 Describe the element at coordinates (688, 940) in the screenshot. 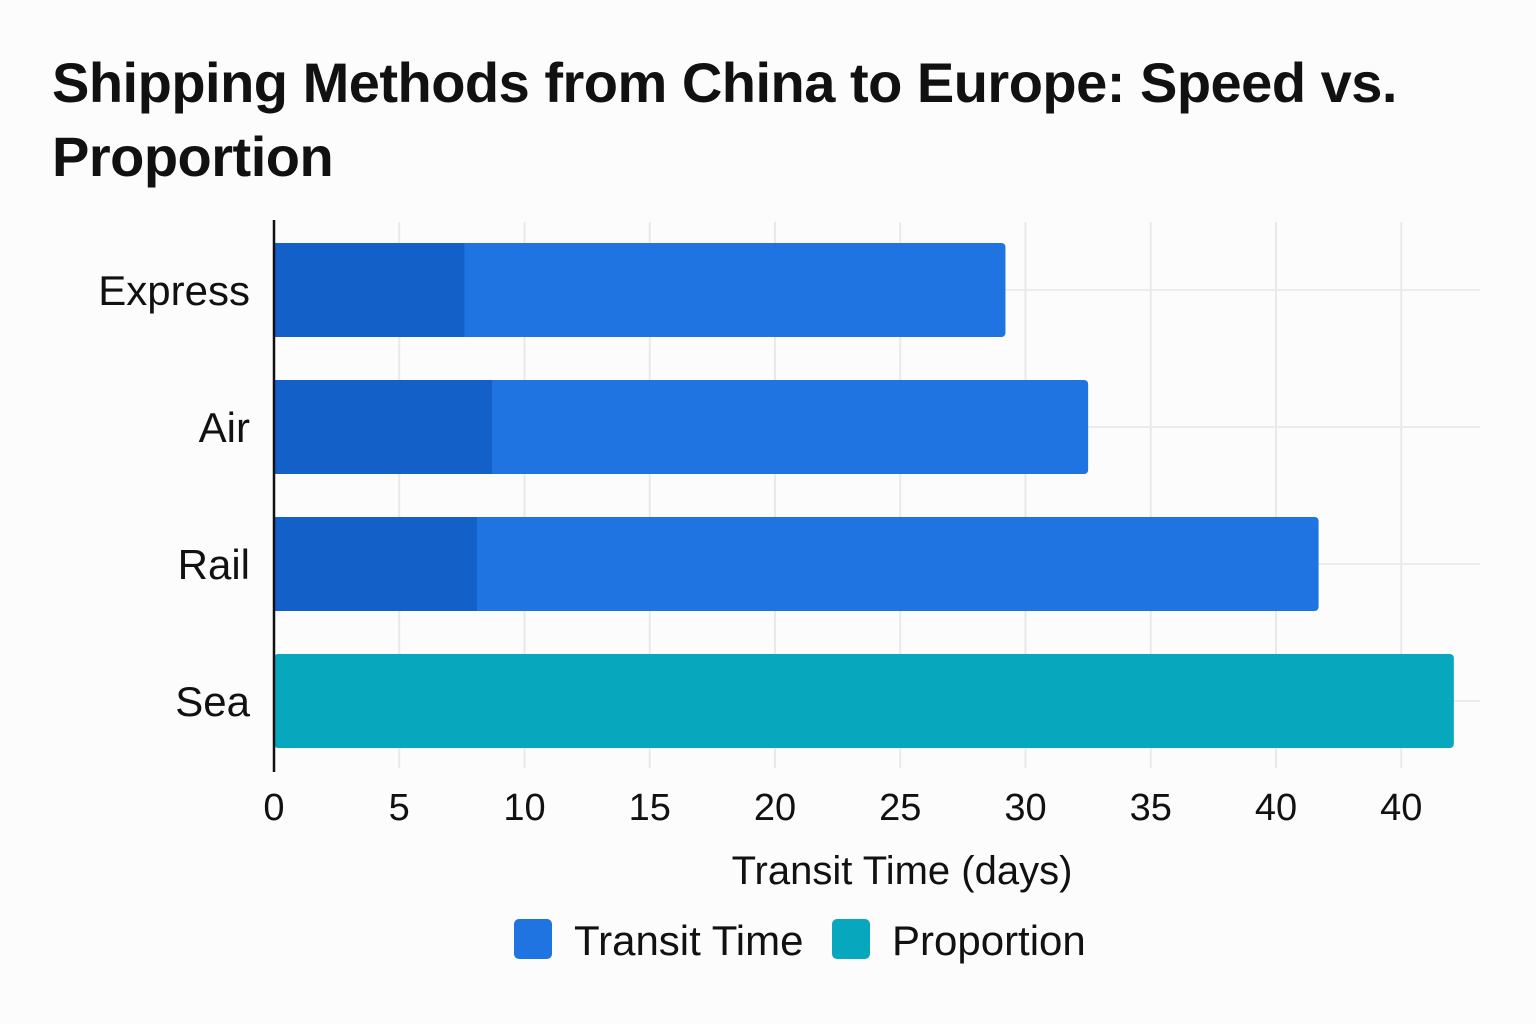

I see `legend-label: Transit Time` at that location.